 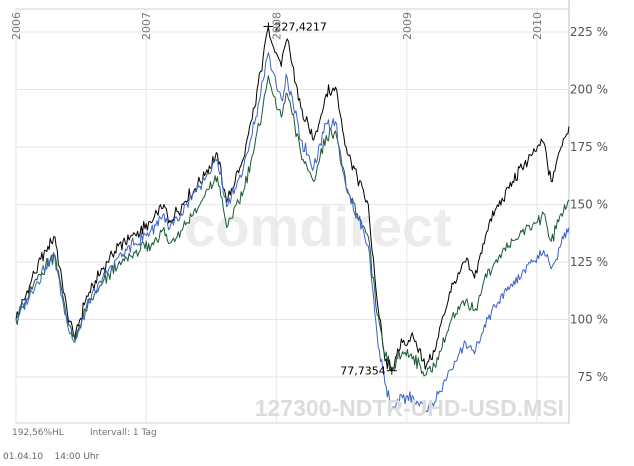 I want to click on y-tick-label: 225 %, so click(x=589, y=32).